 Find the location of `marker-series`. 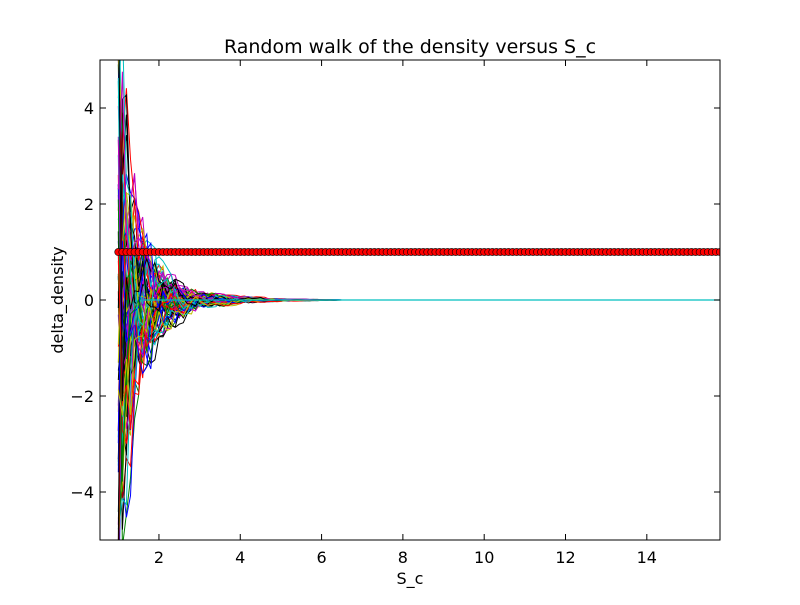

marker-series is located at coordinates (417, 252).